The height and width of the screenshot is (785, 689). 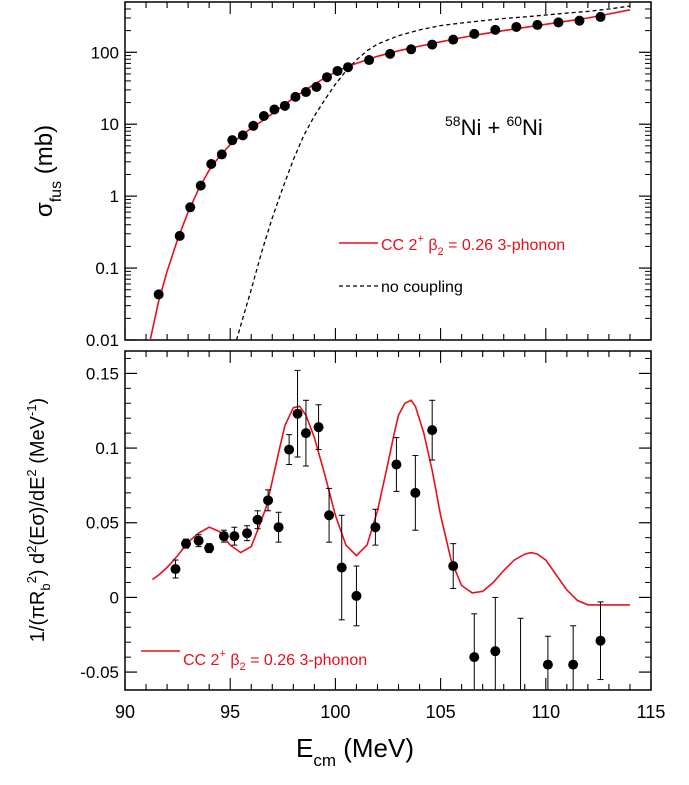 What do you see at coordinates (545, 712) in the screenshot?
I see `x-tick-label: 110` at bounding box center [545, 712].